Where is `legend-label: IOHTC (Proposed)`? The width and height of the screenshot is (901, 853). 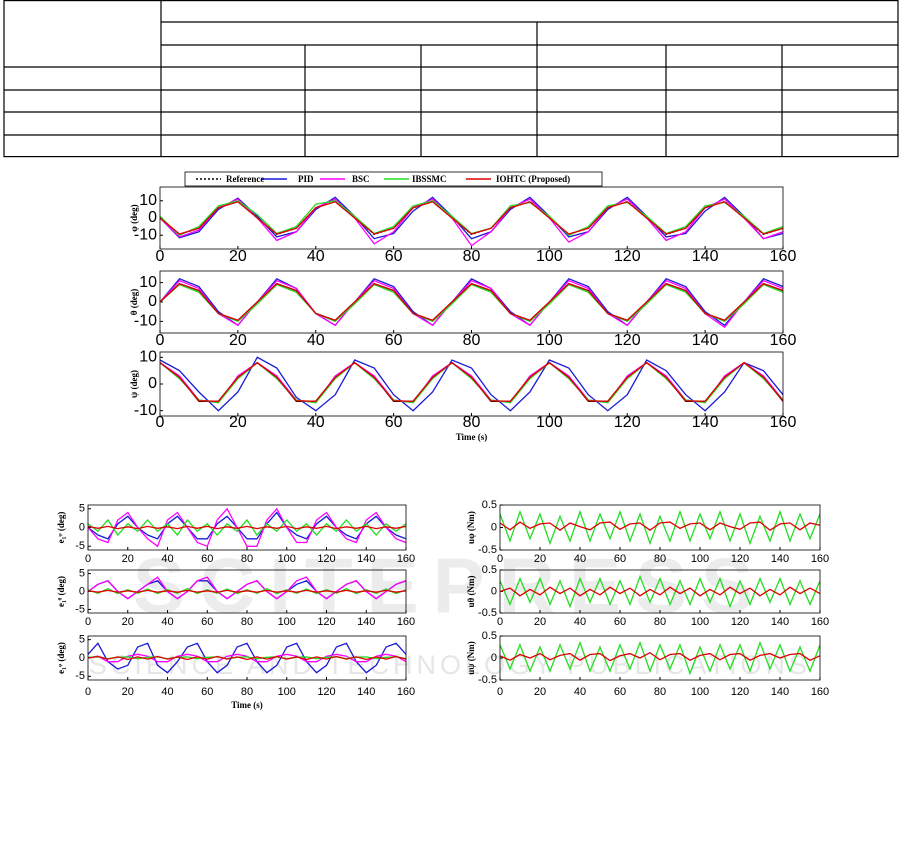
legend-label: IOHTC (Proposed) is located at coordinates (533, 179).